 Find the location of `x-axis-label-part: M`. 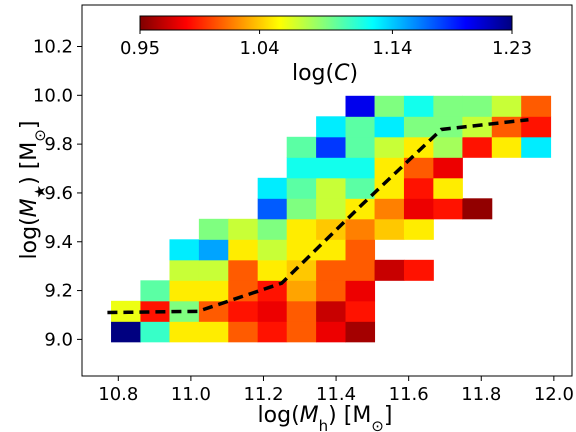

x-axis-label-part: M is located at coordinates (309, 415).